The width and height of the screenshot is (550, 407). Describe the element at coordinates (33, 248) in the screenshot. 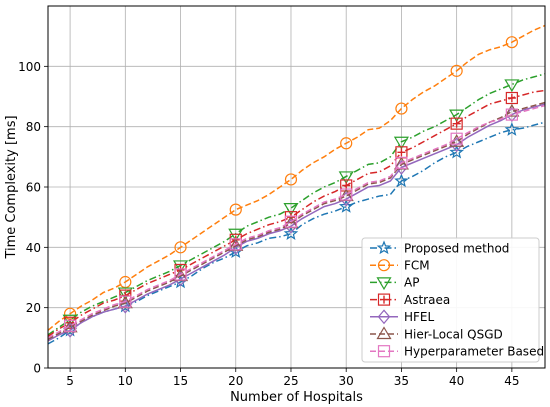

I see `y-tick-label: 40` at that location.